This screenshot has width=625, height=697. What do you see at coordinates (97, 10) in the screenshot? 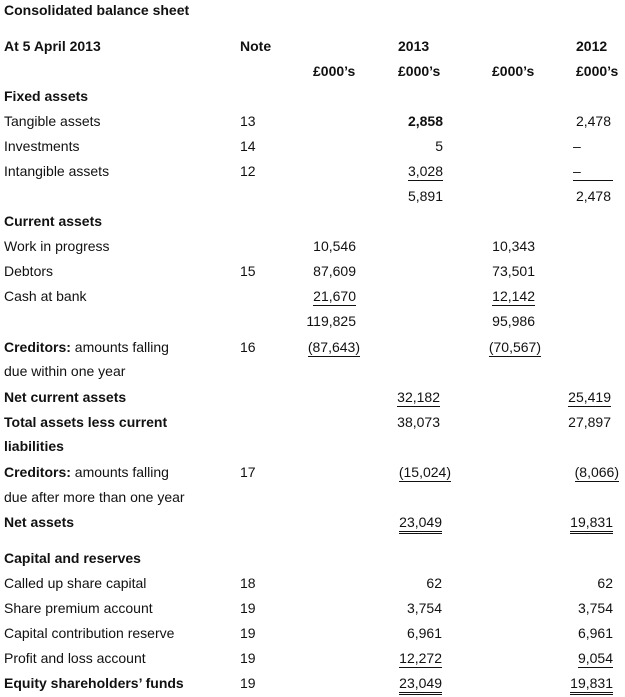
I see `page-title: Consolidated balance sheet` at bounding box center [97, 10].